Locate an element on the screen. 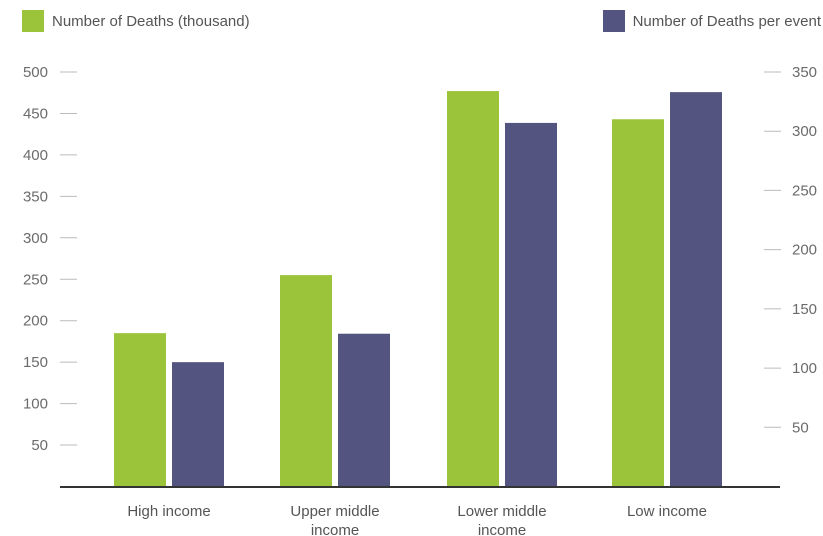 This screenshot has width=823, height=536. category-label: Lower middle income is located at coordinates (501, 519).